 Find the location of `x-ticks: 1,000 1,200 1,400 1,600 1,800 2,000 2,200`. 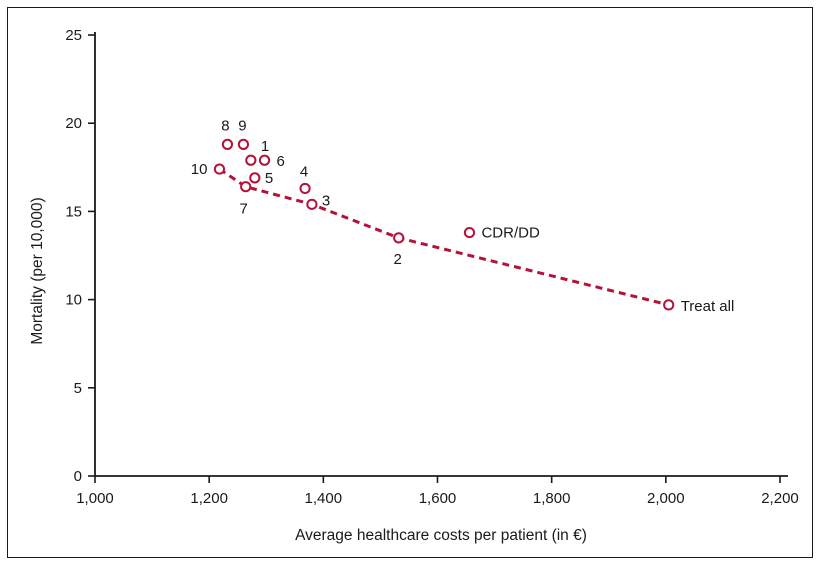

x-ticks: 1,000 1,200 1,400 1,600 1,800 2,000 2,200 is located at coordinates (437, 491).